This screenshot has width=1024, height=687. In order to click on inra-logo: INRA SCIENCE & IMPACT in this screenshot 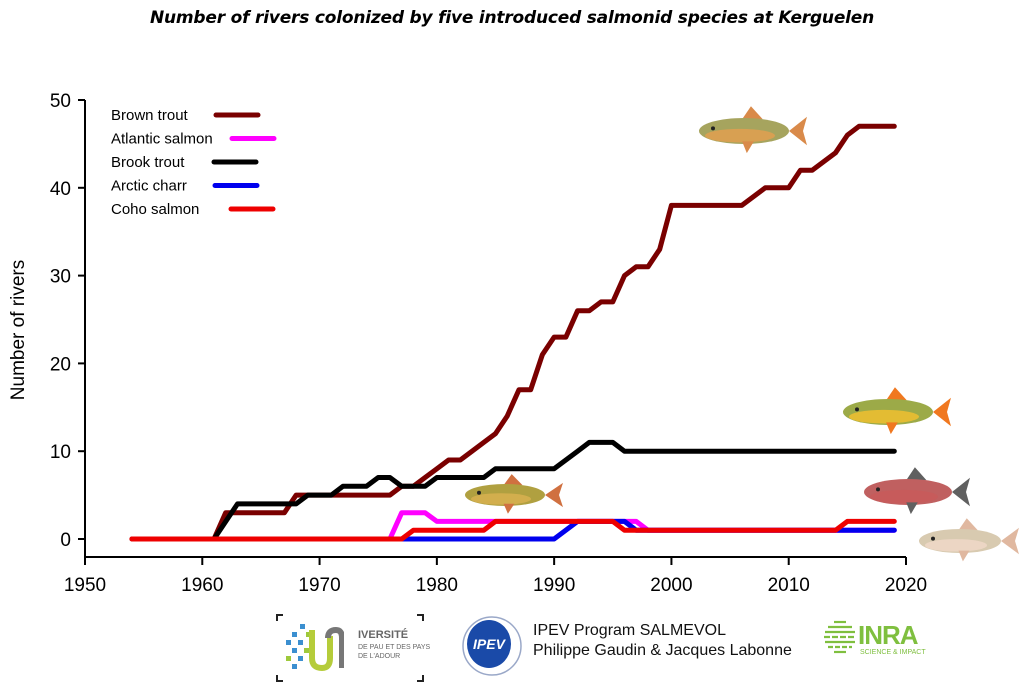, I will do `click(877, 641)`.